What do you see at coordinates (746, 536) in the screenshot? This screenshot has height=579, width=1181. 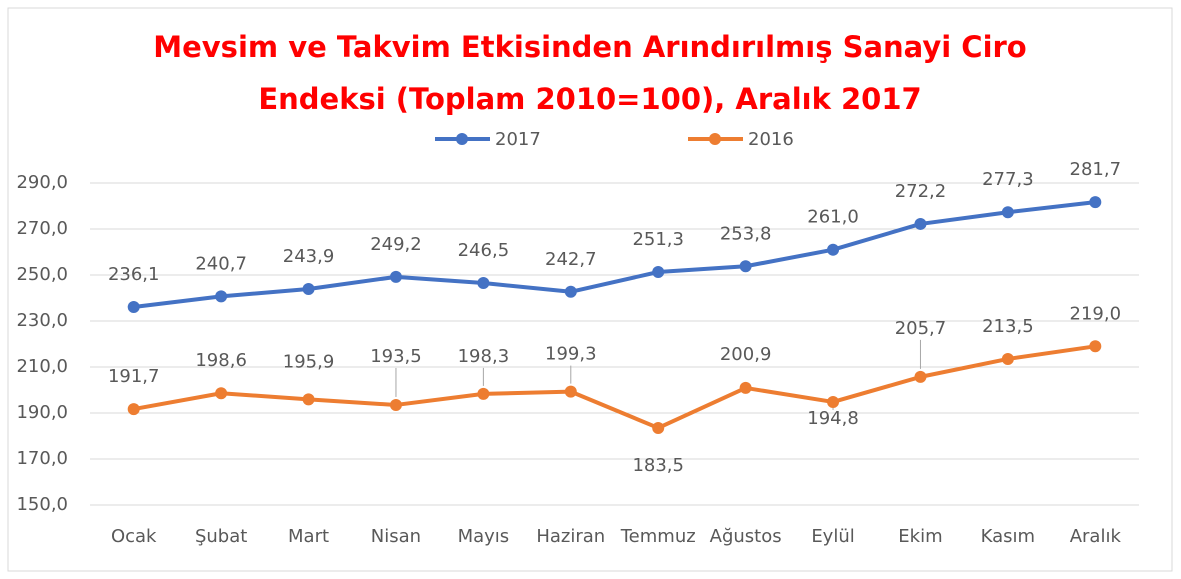 I see `x-tick-label: Ağustos` at bounding box center [746, 536].